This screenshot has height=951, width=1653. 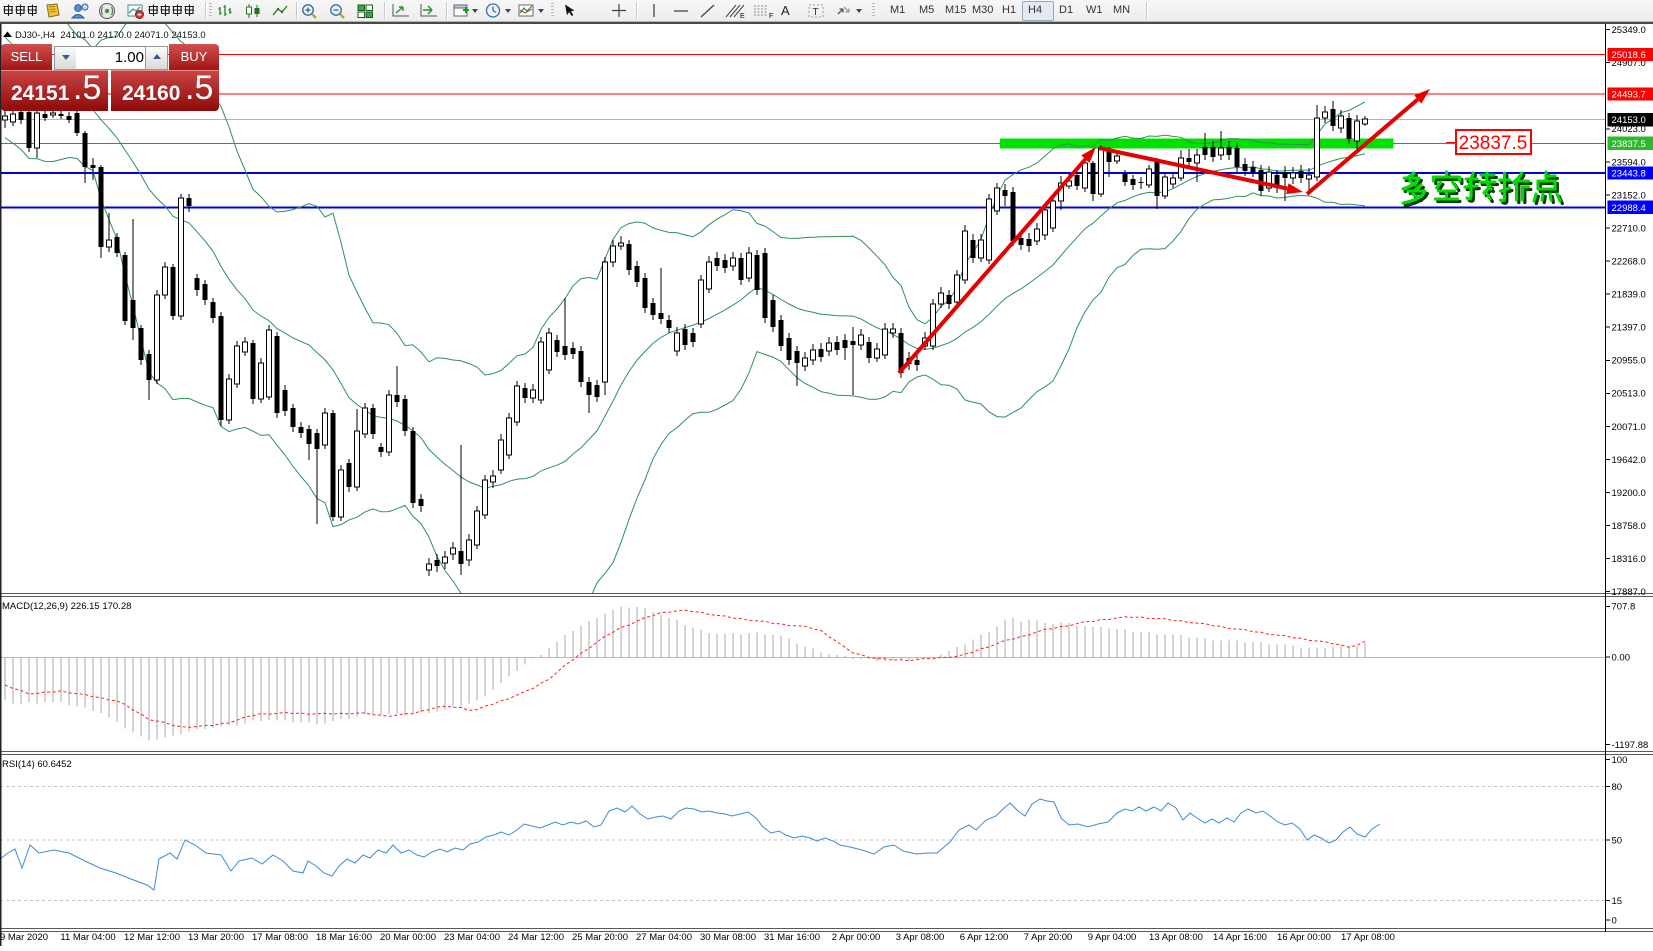 I want to click on svg-text: 707.8, so click(x=1624, y=607).